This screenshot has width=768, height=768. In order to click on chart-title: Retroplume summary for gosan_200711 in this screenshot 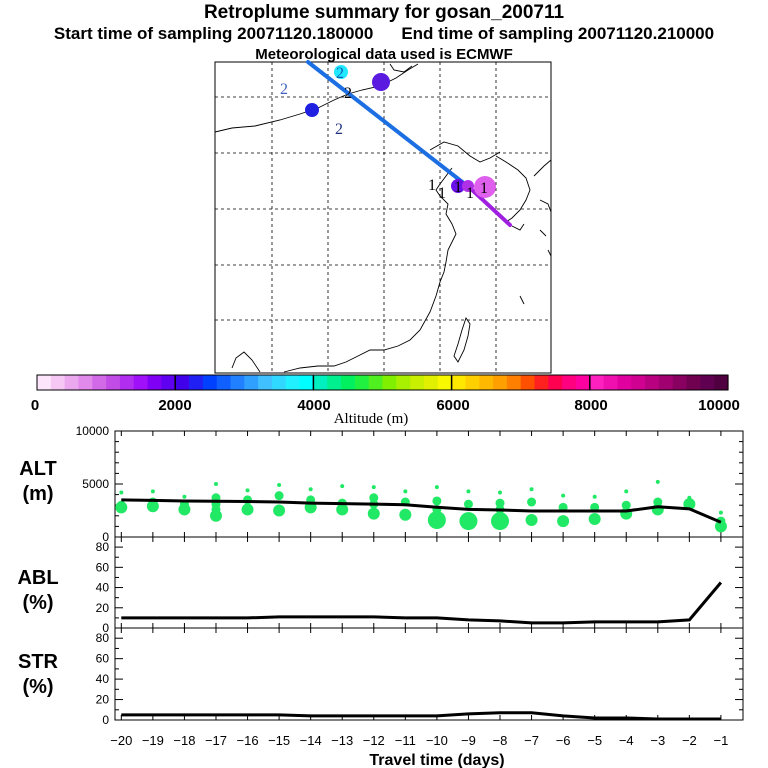, I will do `click(384, 12)`.